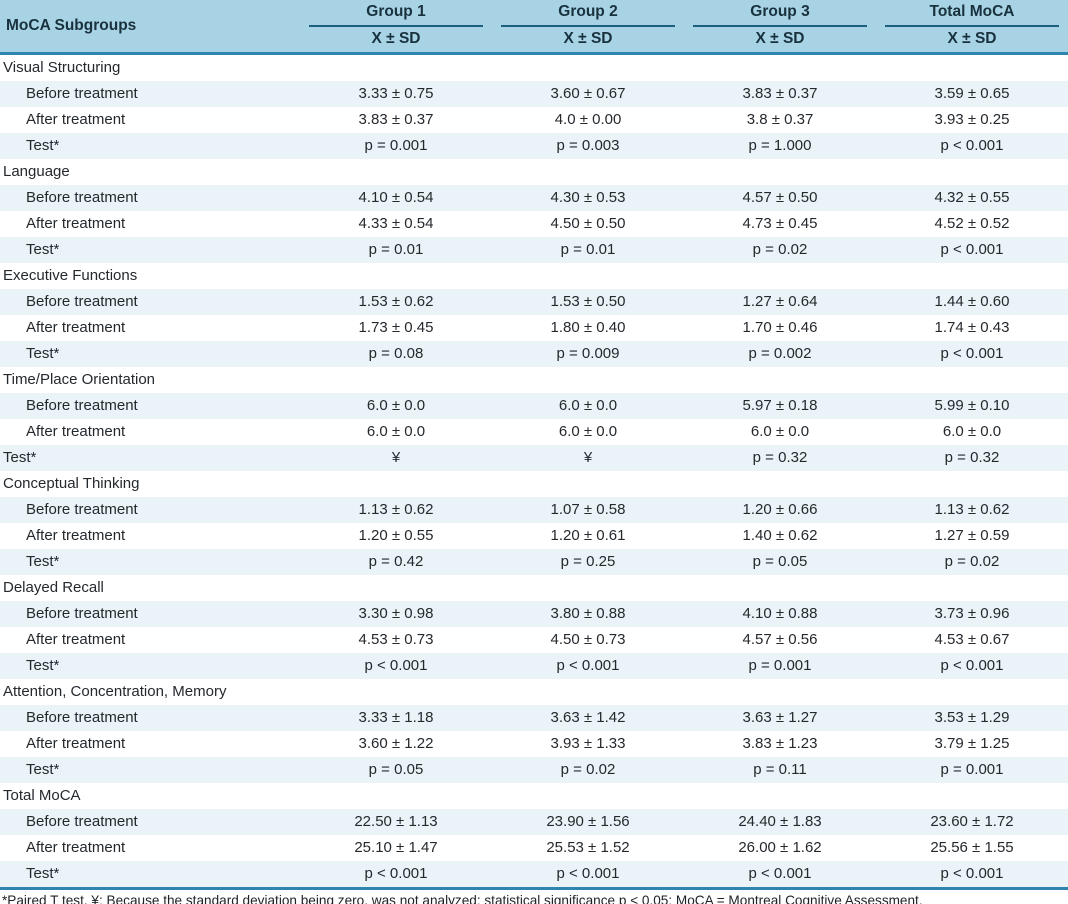 The height and width of the screenshot is (904, 1068). Describe the element at coordinates (588, 249) in the screenshot. I see `value-cell: p = 0.01` at that location.